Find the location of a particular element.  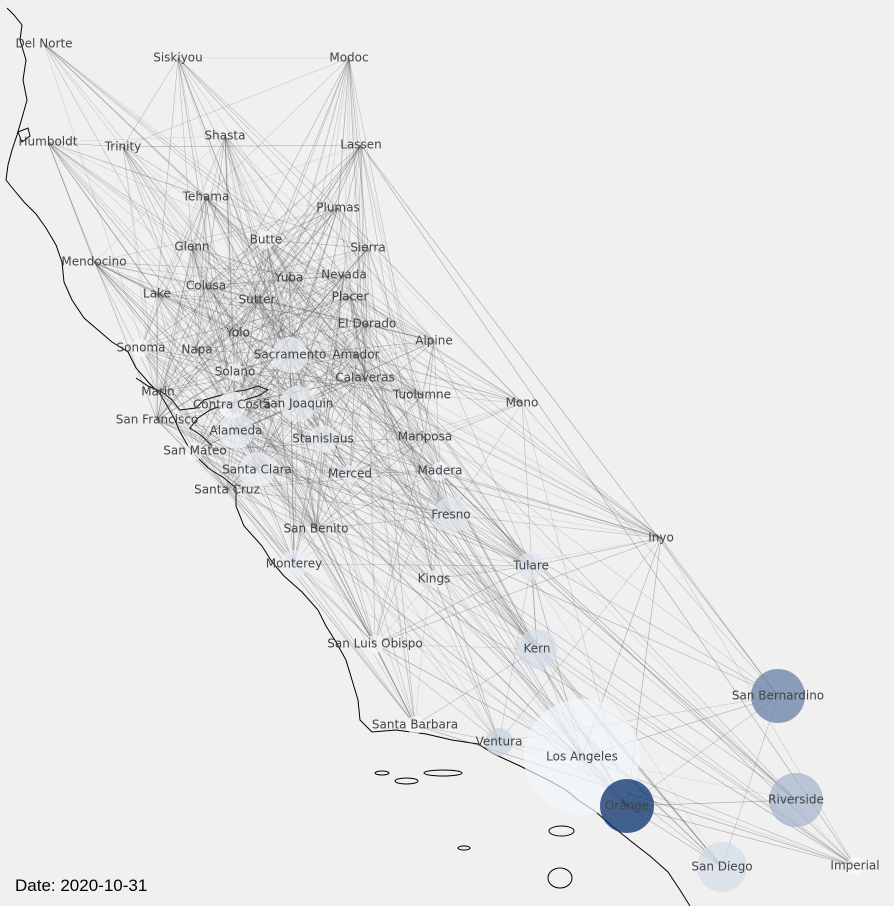

edge-sierra-stanislaus is located at coordinates (345, 343).